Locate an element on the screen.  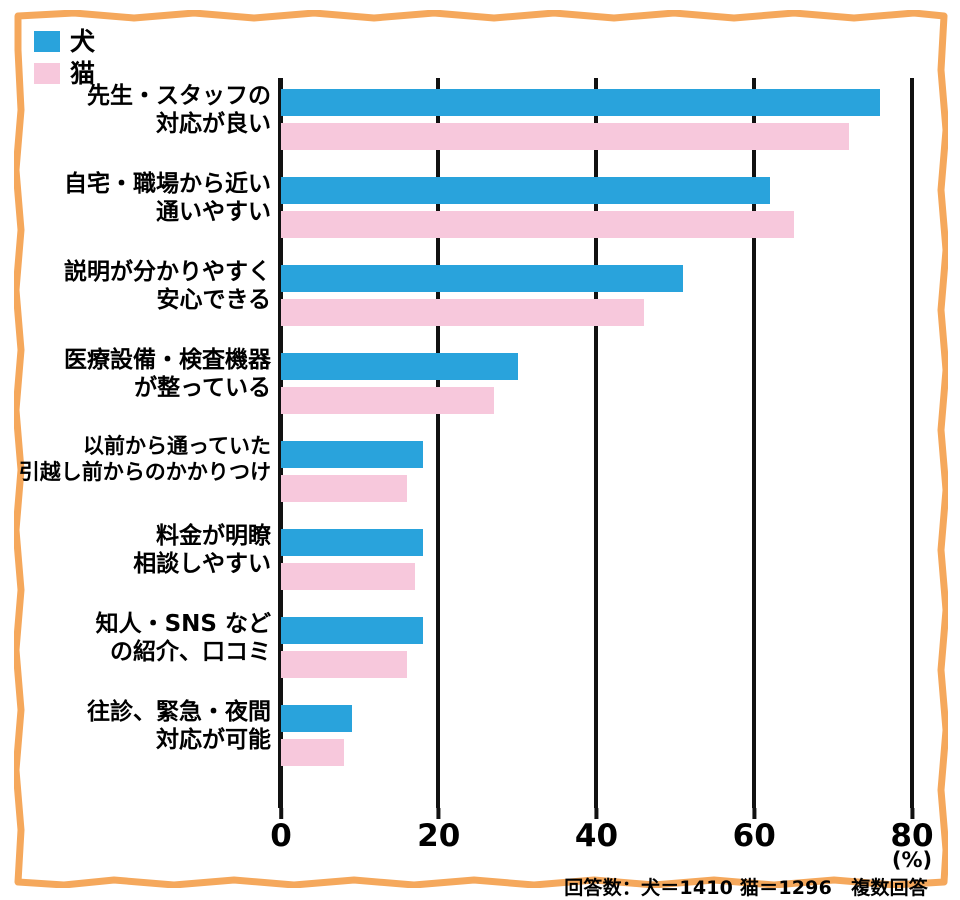
x-axis-ticks: 0 20 40 60 80 is located at coordinates (602, 838).